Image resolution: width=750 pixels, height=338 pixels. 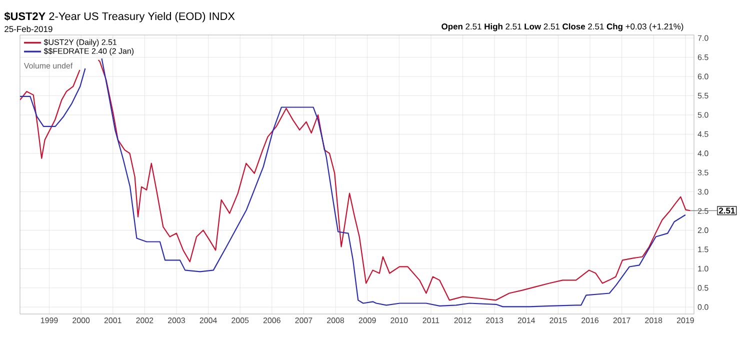 What do you see at coordinates (563, 27) in the screenshot?
I see `text: Open 2.51 High 2.51 Low 2.51 Close 2.51 Chg +0.03 (+1.21%)` at bounding box center [563, 27].